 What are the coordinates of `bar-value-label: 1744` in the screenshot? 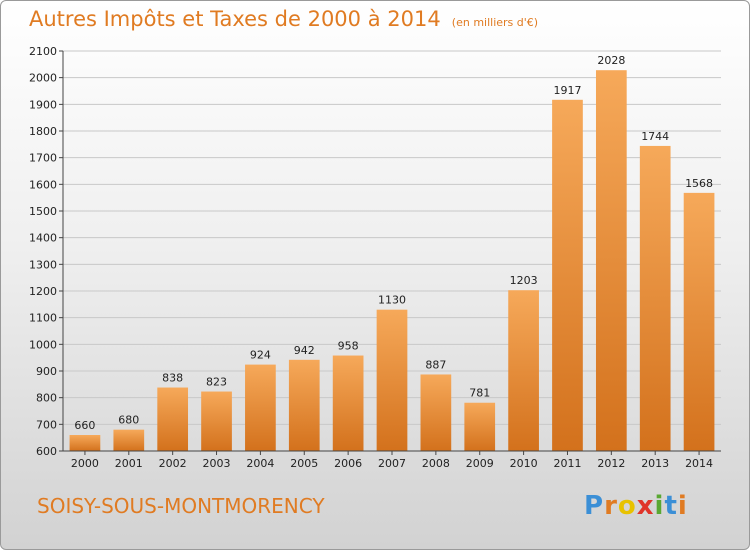 It's located at (655, 136).